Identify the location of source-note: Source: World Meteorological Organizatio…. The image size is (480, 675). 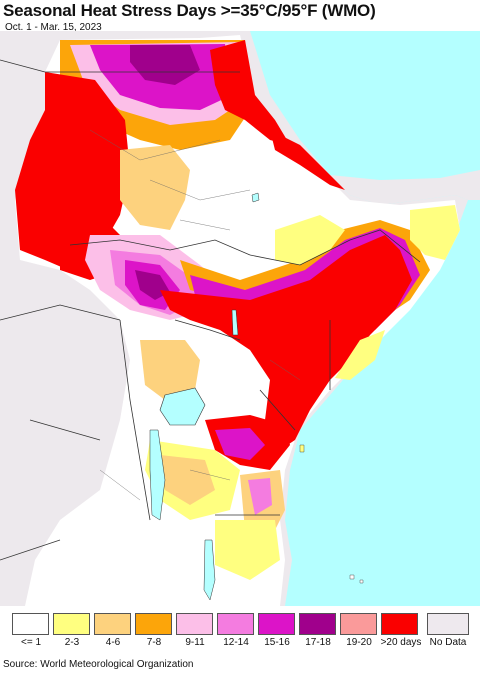
(98, 664).